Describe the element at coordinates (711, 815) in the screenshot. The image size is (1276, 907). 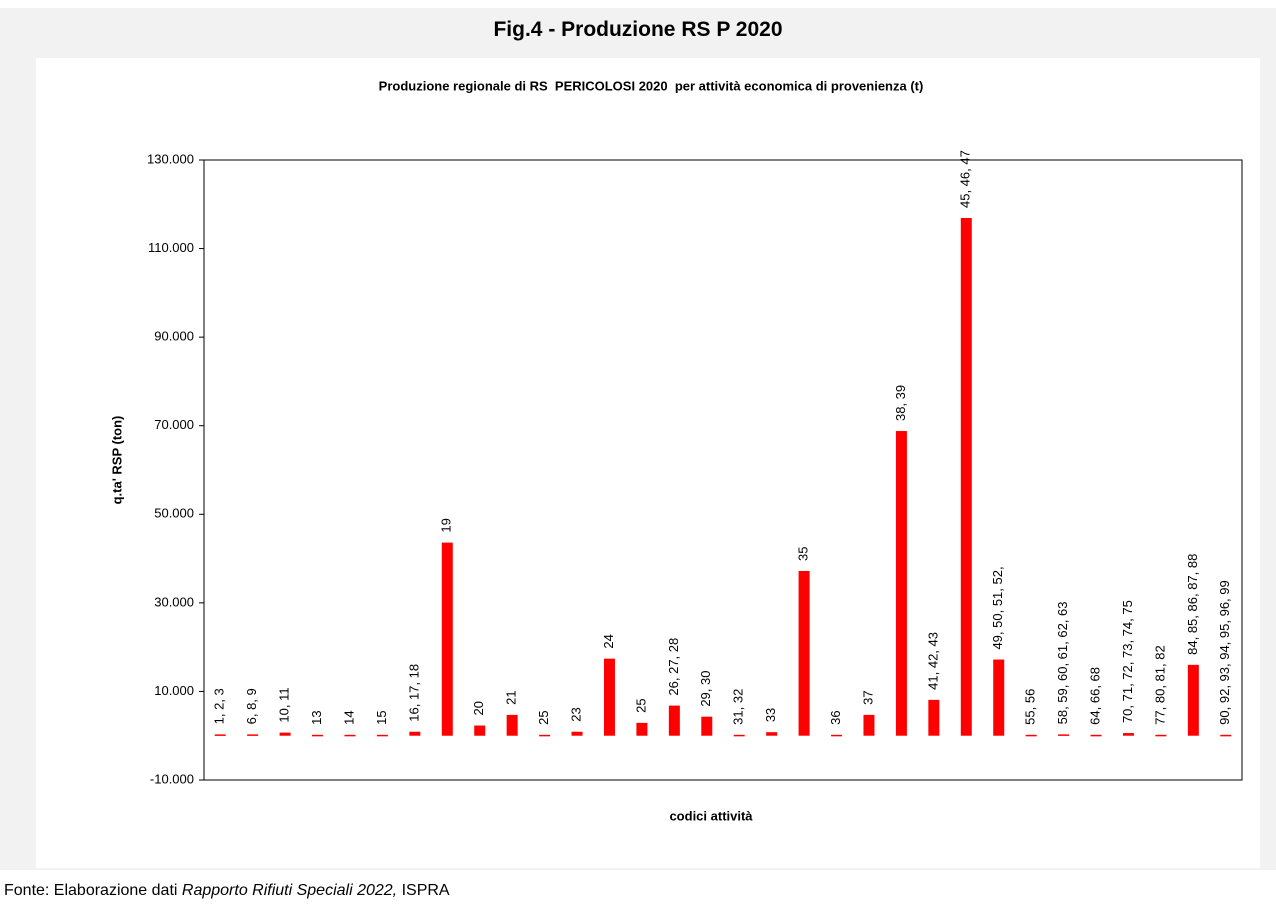
I see `x-axis-title: codici attività` at that location.